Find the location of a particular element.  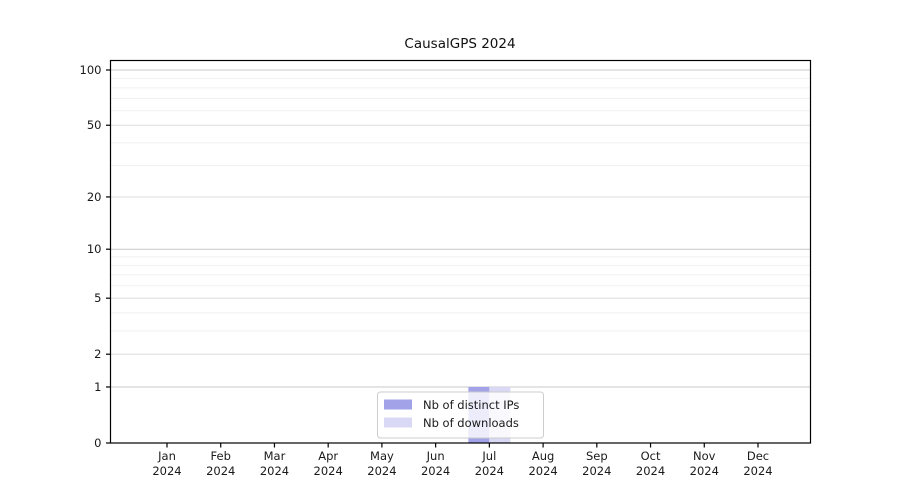

x-tick-label: Jan 2024 is located at coordinates (166, 463).